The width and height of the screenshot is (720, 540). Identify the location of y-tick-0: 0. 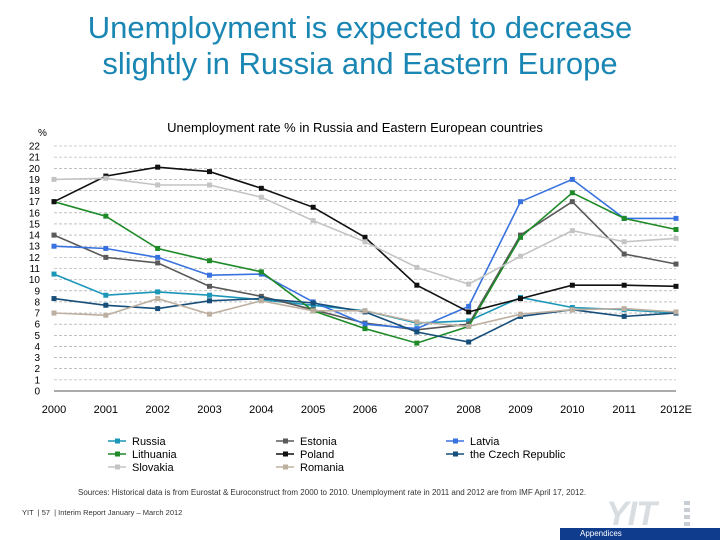
(37, 392).